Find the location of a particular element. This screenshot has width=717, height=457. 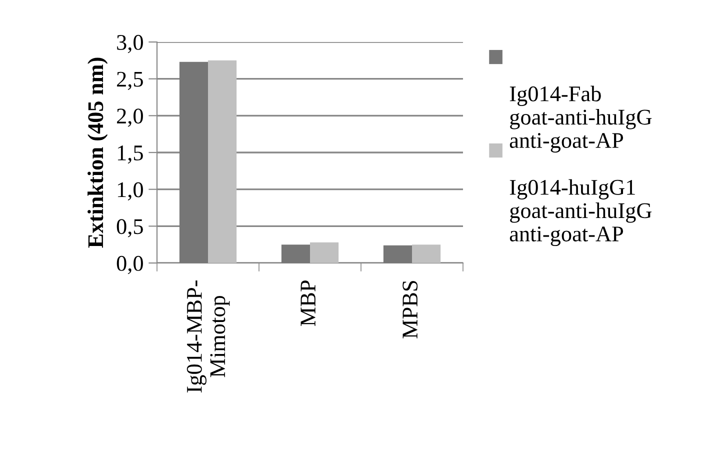

y-tick-label: 0,0 is located at coordinates (129, 265).